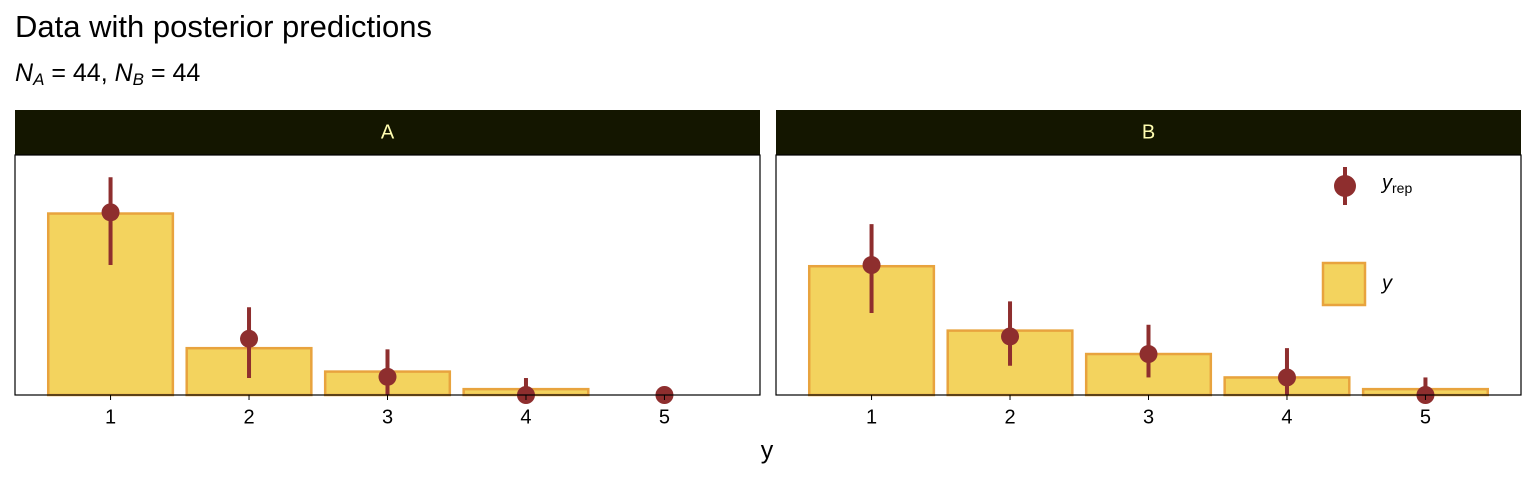 This screenshot has width=1536, height=485. What do you see at coordinates (767, 451) in the screenshot?
I see `x-axis-label: y` at bounding box center [767, 451].